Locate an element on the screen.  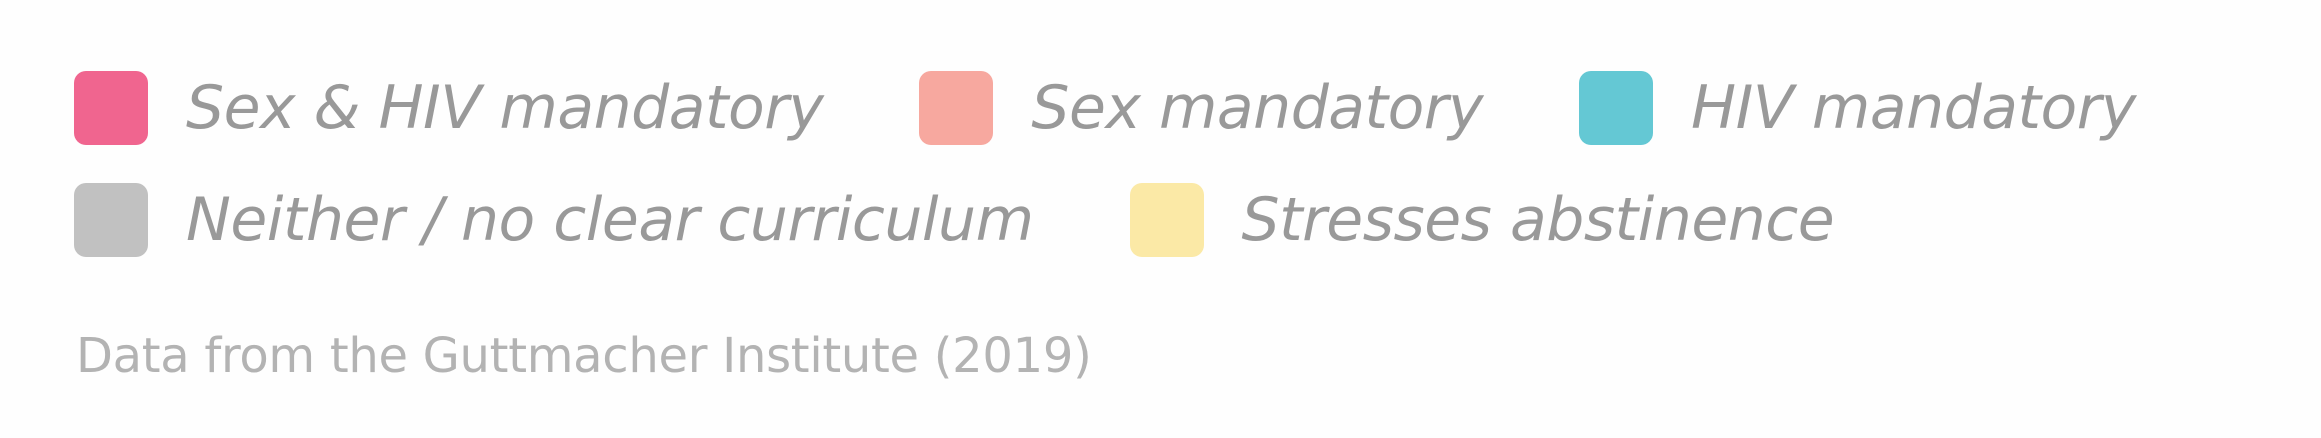
legend-label: Sex & HIV mandatory is located at coordinates (505, 108).